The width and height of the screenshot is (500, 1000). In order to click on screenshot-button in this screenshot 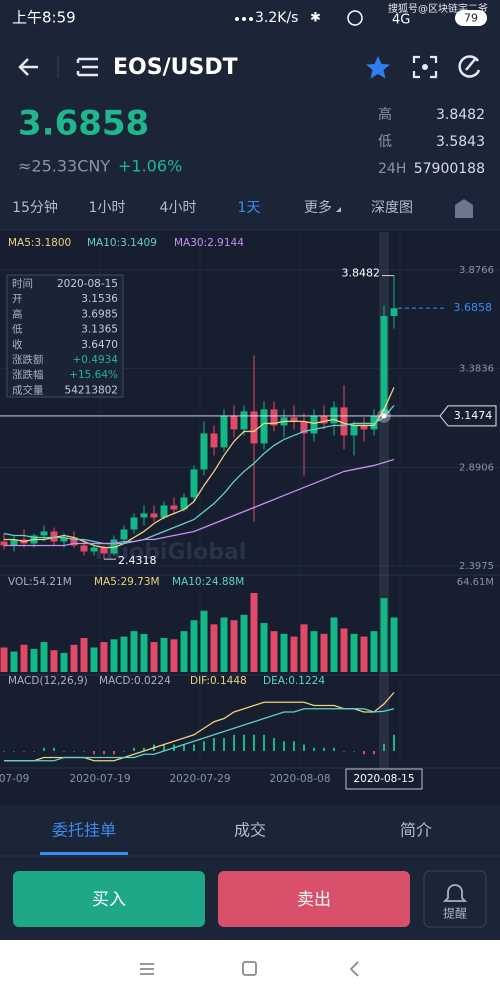, I will do `click(425, 67)`.